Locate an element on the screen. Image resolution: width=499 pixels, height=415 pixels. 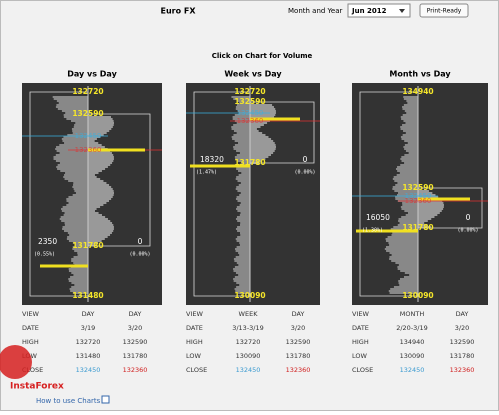
price-label: 131480 is located at coordinates (87, 295).